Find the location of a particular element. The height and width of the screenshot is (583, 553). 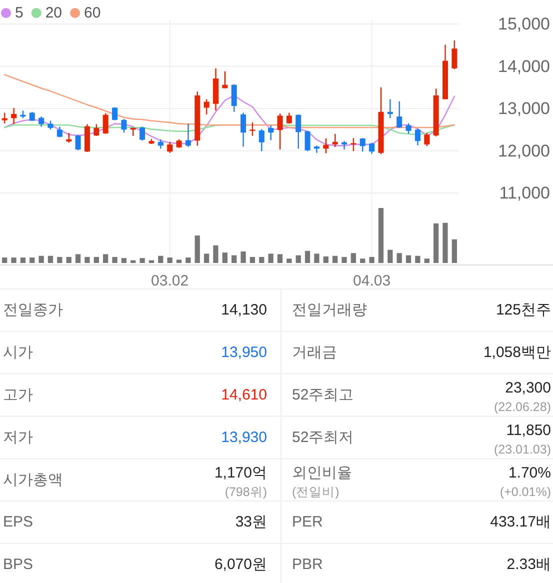

text: 저가 is located at coordinates (18, 437).